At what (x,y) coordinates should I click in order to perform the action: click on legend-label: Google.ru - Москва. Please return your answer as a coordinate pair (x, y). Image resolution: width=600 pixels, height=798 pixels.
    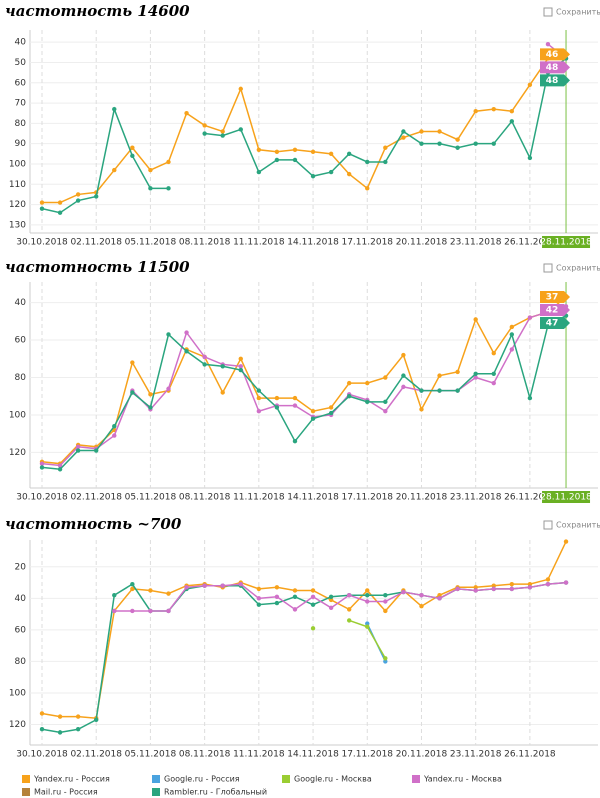
    Looking at the image, I should click on (333, 779).